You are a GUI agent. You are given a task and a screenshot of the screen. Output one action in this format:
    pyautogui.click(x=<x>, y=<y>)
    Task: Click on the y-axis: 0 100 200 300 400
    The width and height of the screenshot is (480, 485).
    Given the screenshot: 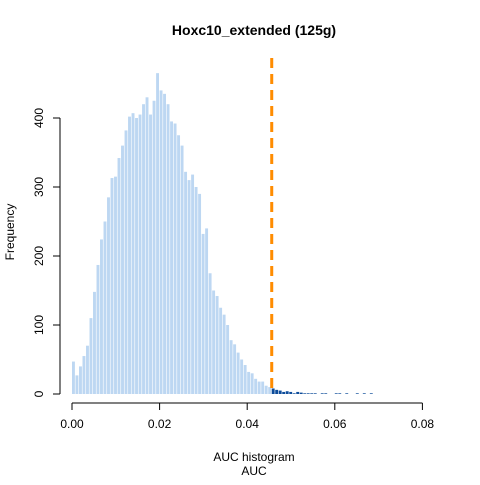 What is the action you would take?
    pyautogui.click(x=46, y=252)
    